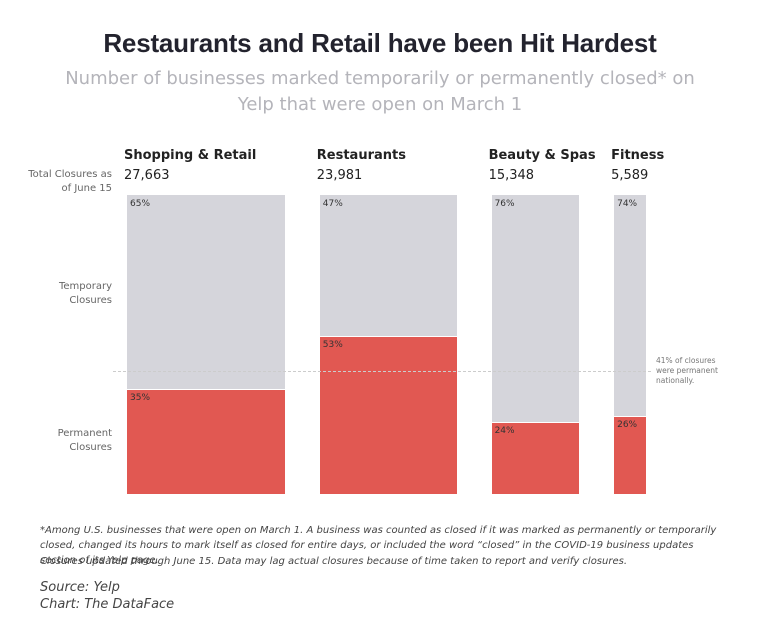 The height and width of the screenshot is (638, 760). Describe the element at coordinates (140, 398) in the screenshot. I see `value-label: 35%` at that location.